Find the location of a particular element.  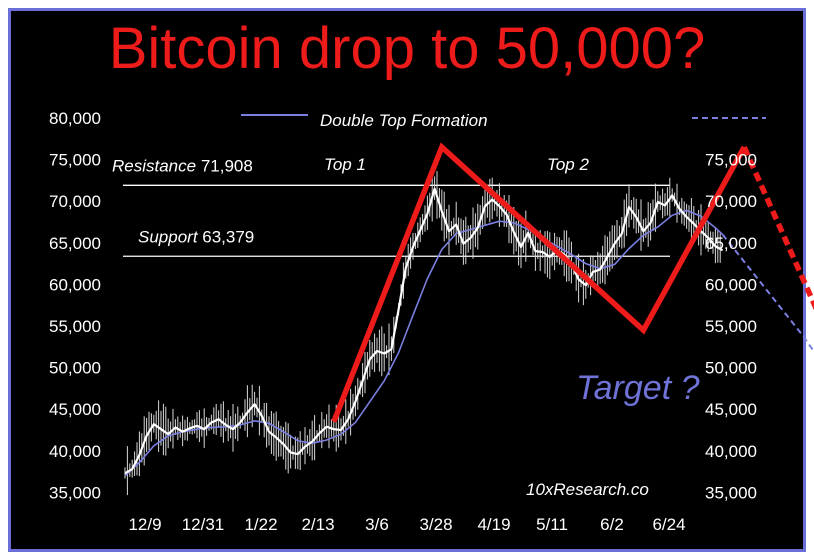

x-tick: 12/31 is located at coordinates (203, 524).